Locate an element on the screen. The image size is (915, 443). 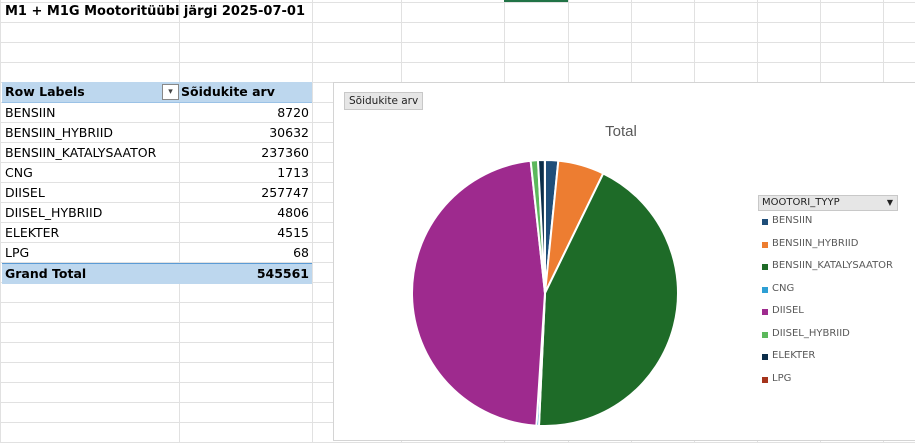
value-column-header: Sõidukite arv is located at coordinates (228, 91).